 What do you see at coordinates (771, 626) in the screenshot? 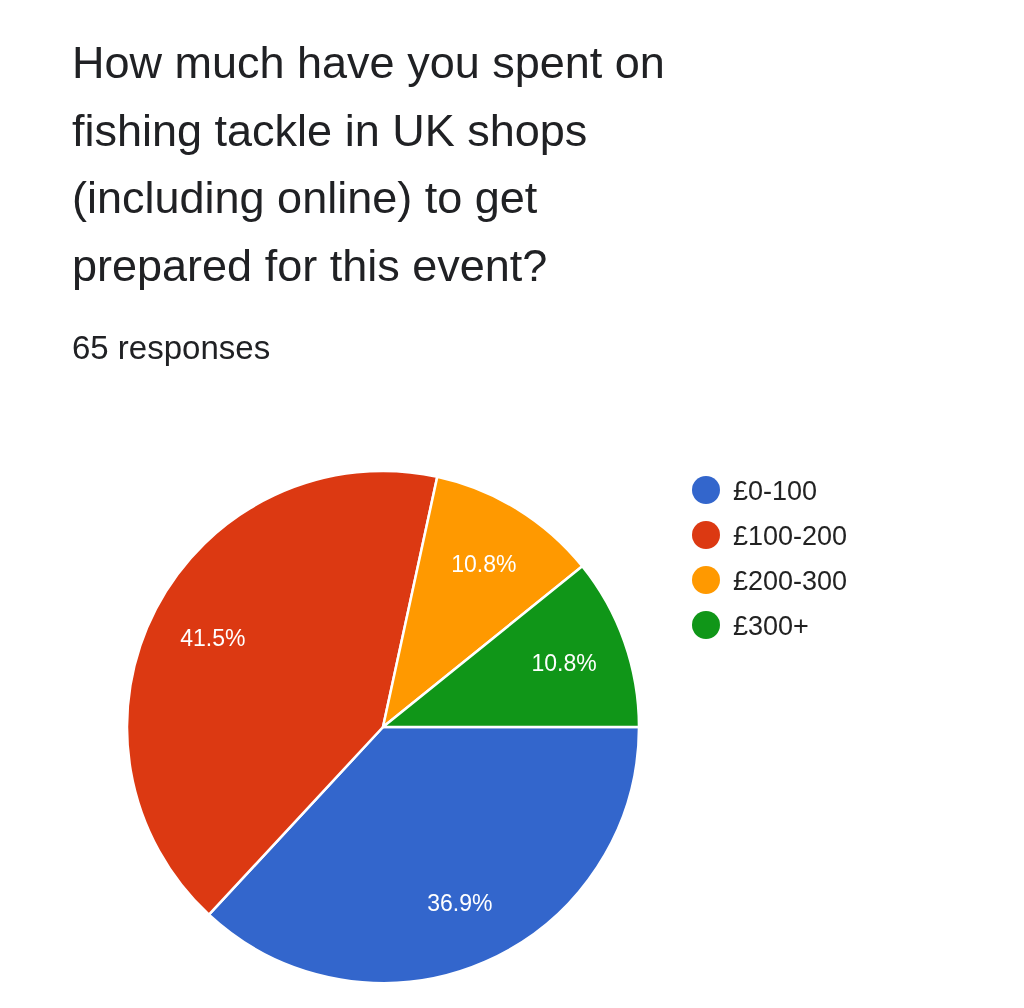
I see `legend-label: £300+` at bounding box center [771, 626].